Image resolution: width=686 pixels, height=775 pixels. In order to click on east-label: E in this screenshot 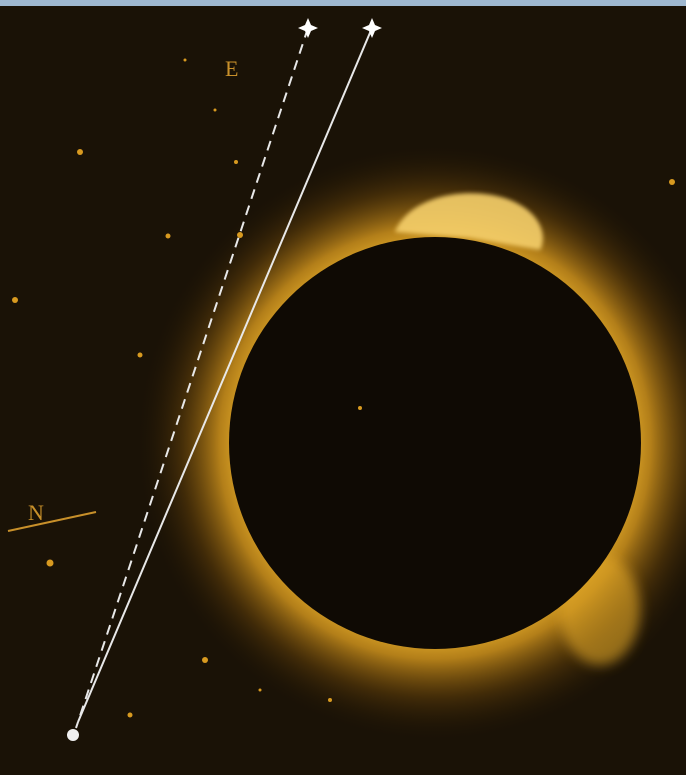, I will do `click(231, 68)`.